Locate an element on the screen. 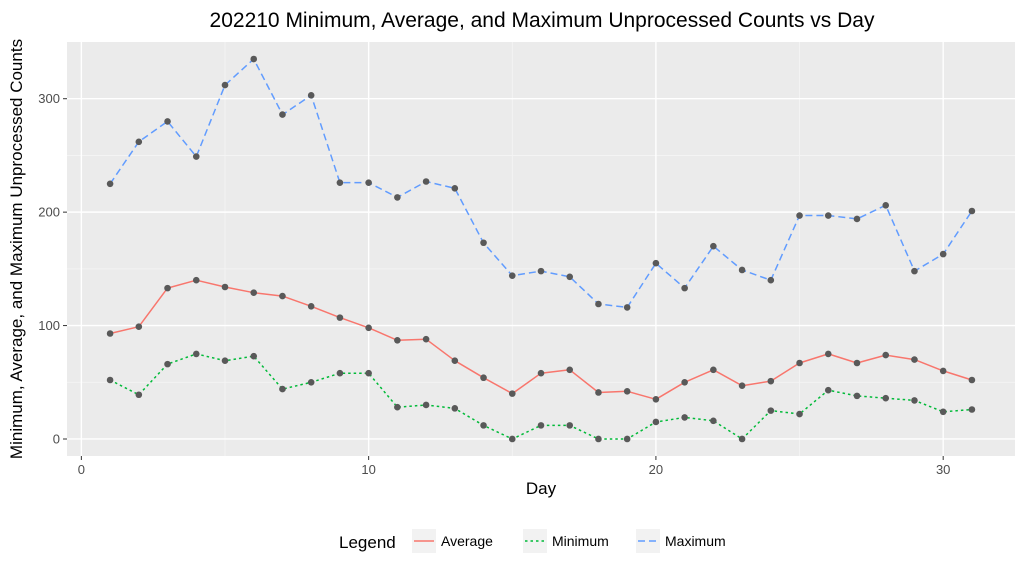  x-tick-label: 20 is located at coordinates (656, 469).